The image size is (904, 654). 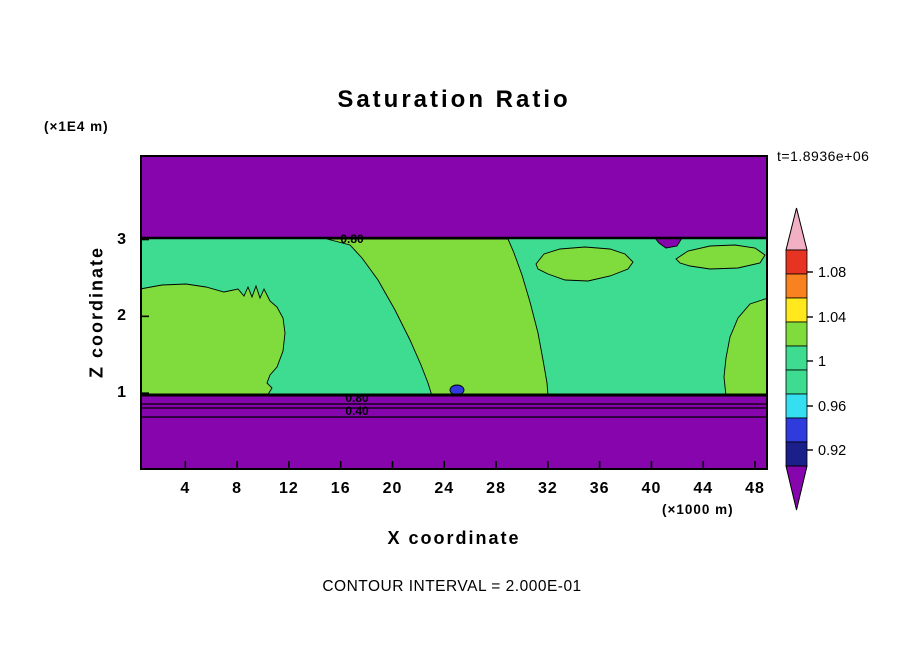 I want to click on x-tick-label: 32, so click(x=547, y=488).